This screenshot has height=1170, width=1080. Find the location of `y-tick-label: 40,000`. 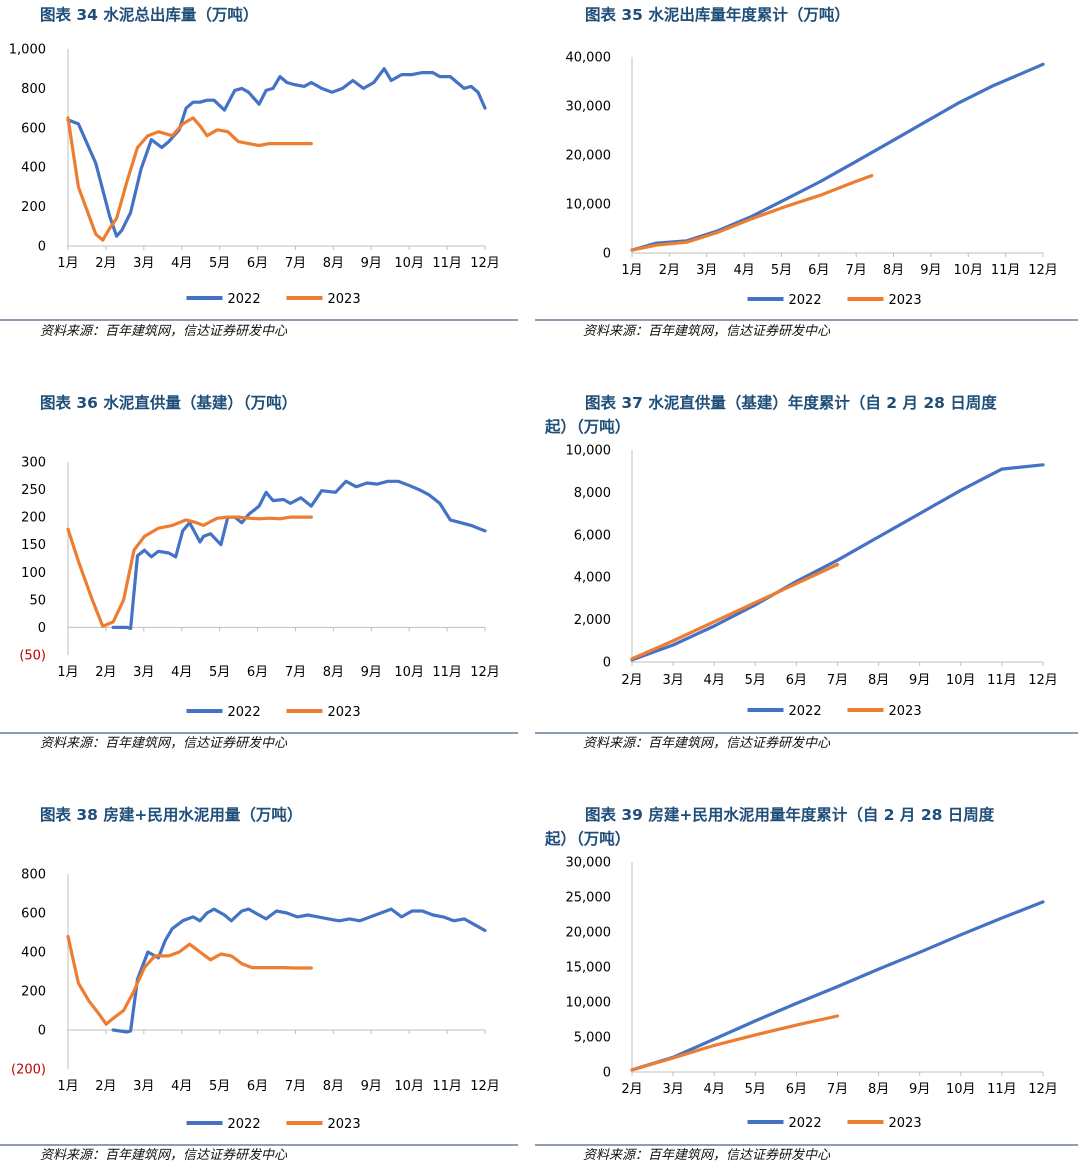

y-tick-label: 40,000 is located at coordinates (589, 58).